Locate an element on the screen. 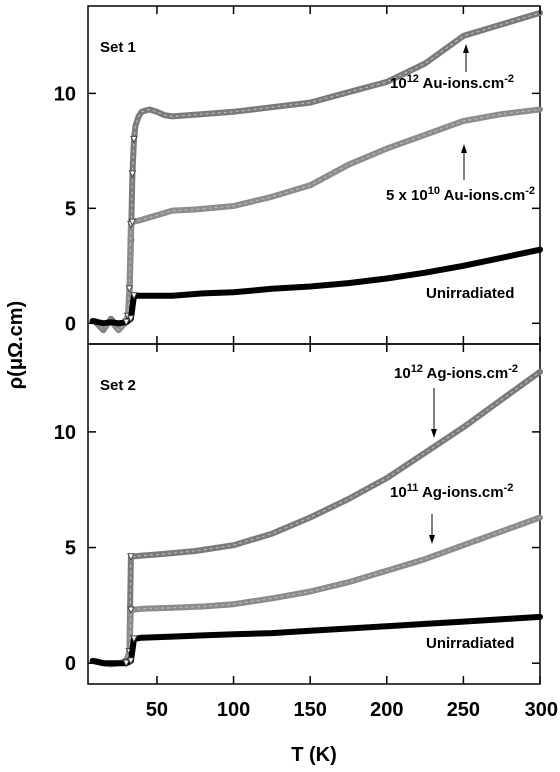 Image resolution: width=560 pixels, height=772 pixels. annotation-ag-10-11: 1011 Ag-ions.cm-2 is located at coordinates (451, 491).